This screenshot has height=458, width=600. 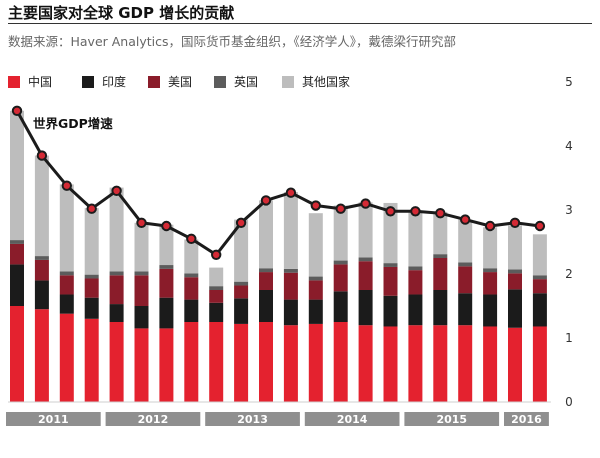 I want to click on year-label: 2011, so click(x=53, y=419).